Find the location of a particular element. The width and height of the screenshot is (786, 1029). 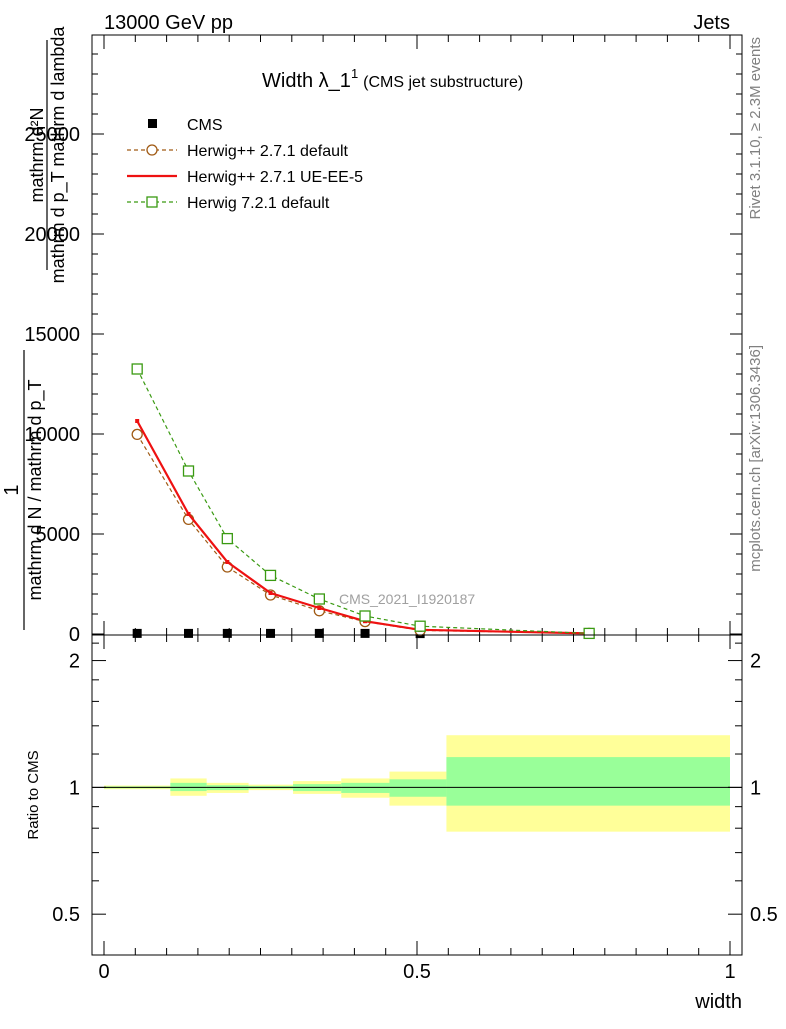

legend-cms-marker is located at coordinates (152, 123).